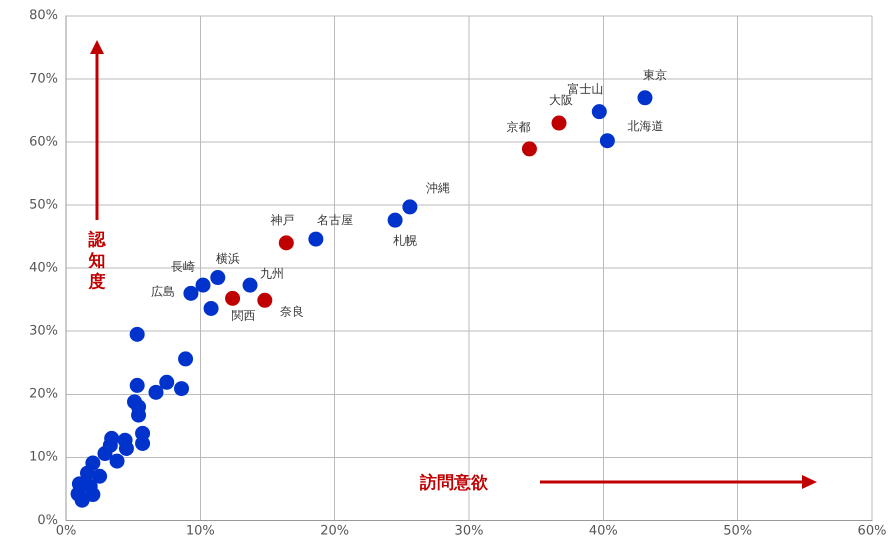 The height and width of the screenshot is (542, 890). I want to click on annotation: 名古屋, so click(334, 220).